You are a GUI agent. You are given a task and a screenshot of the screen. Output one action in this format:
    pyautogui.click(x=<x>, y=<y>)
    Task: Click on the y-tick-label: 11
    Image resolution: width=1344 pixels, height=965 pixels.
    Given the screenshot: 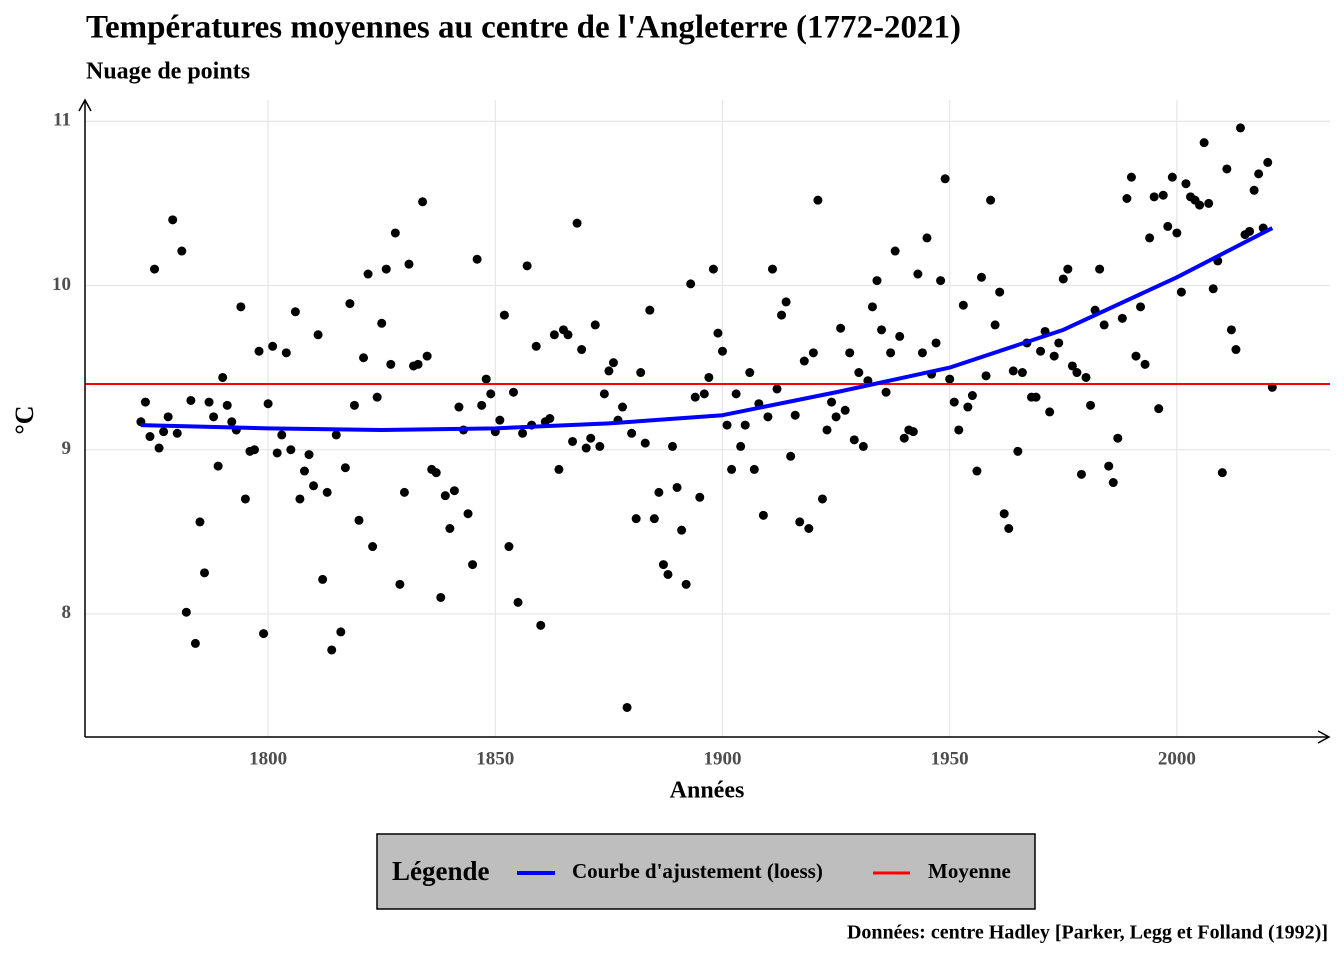 What is the action you would take?
    pyautogui.click(x=62, y=120)
    